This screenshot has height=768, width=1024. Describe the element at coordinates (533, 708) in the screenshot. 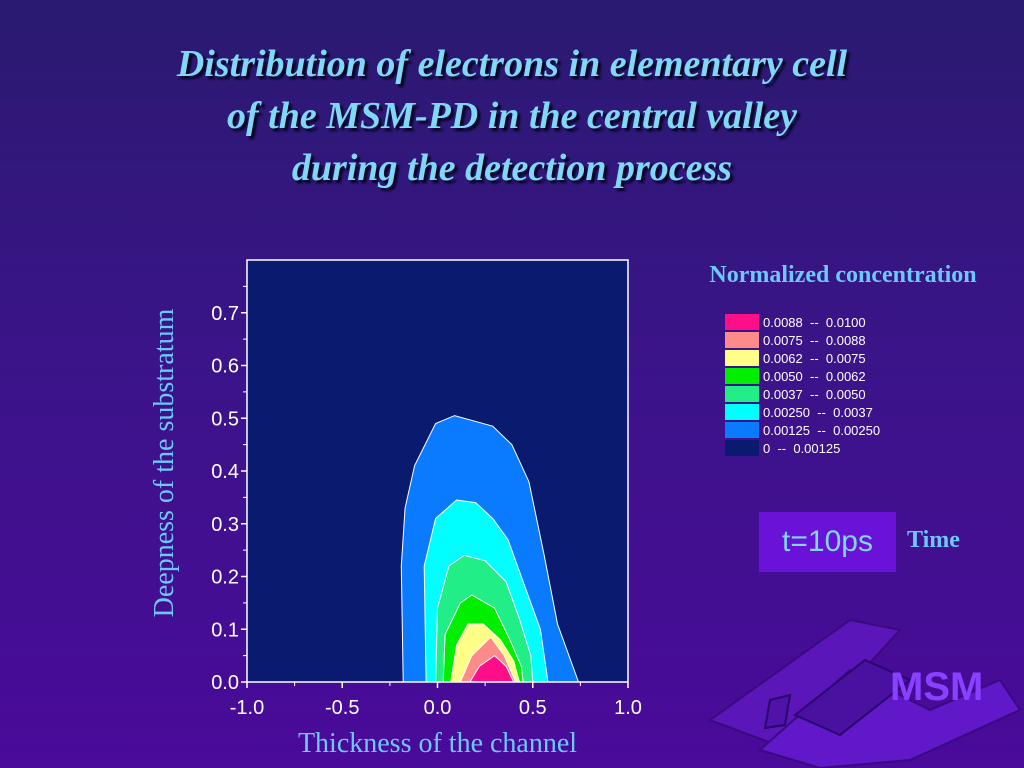

I see `x-tick-label: 0.5` at that location.